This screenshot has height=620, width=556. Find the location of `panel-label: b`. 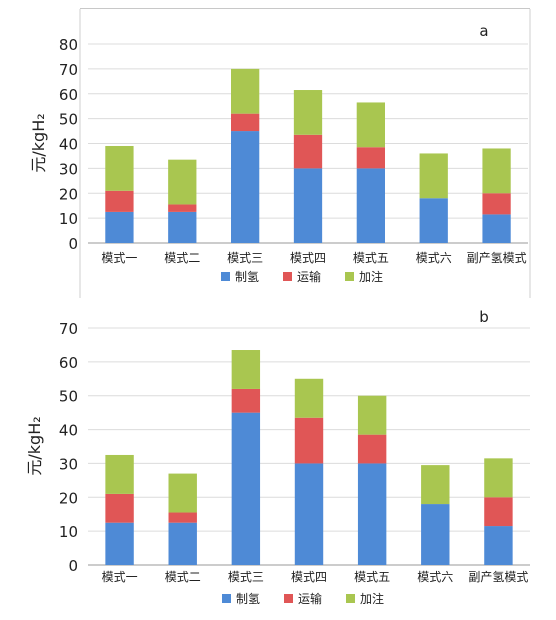

panel-label: b is located at coordinates (484, 317).